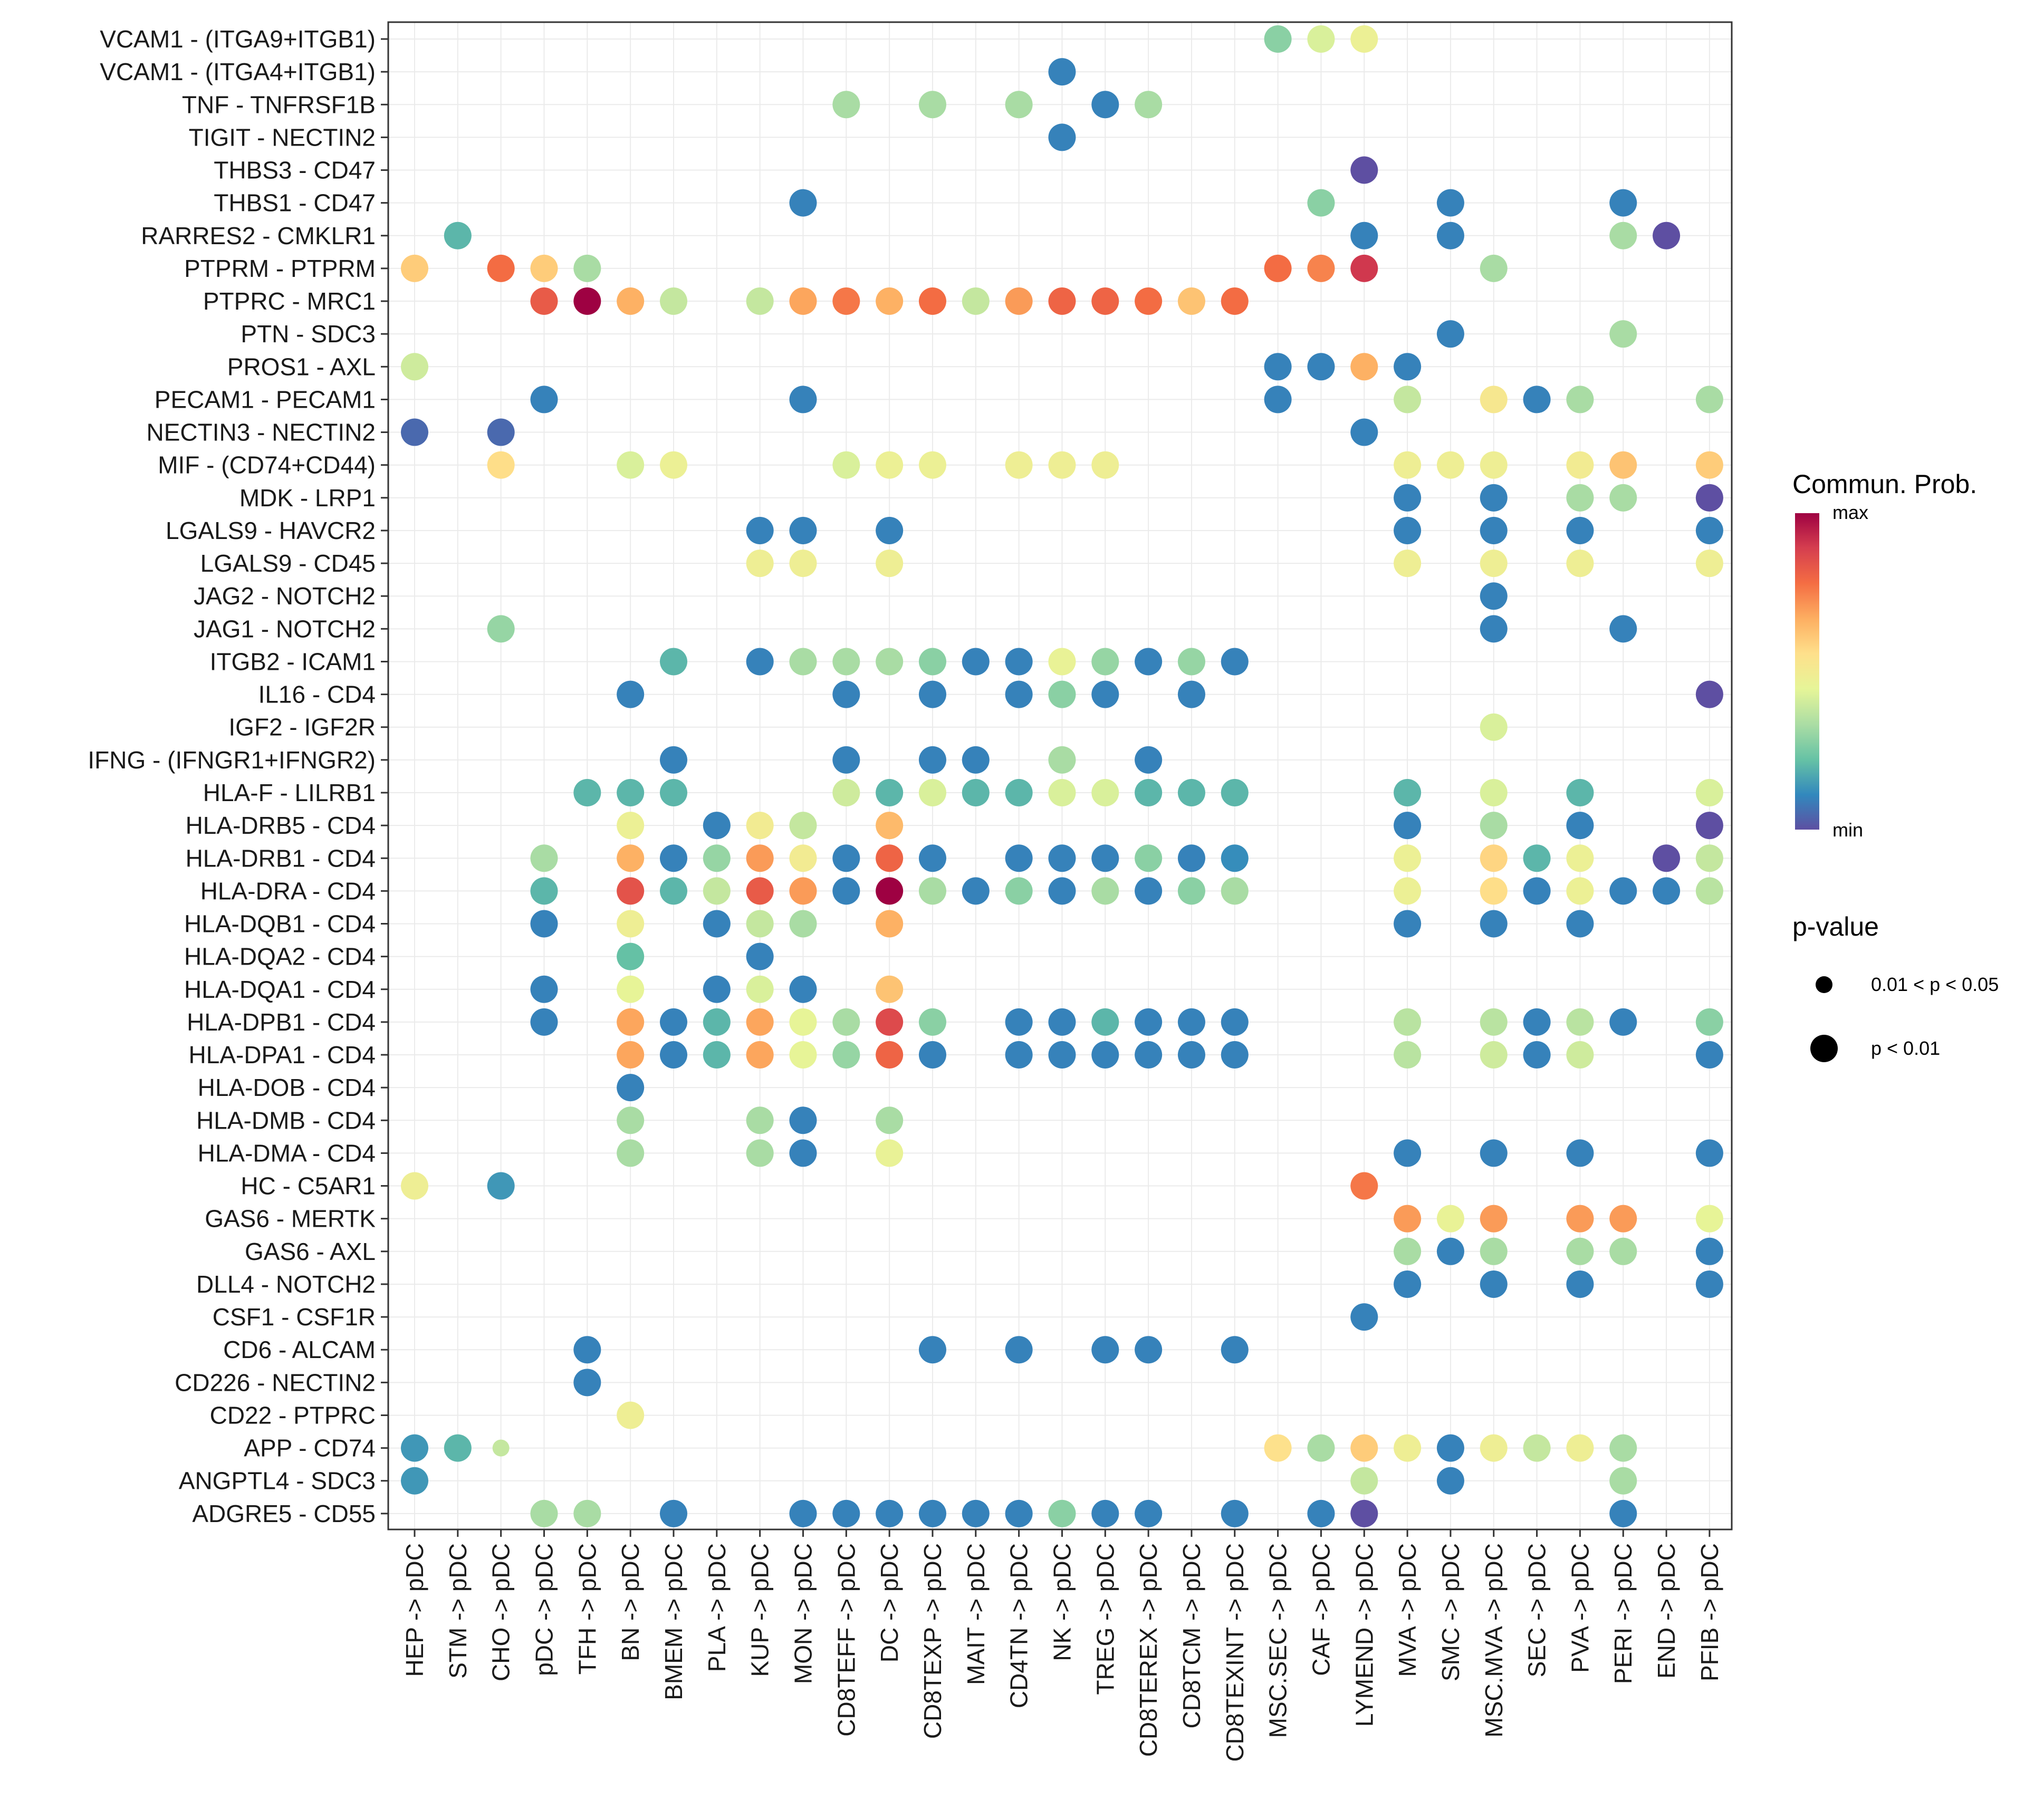 The image size is (2044, 1819). Describe the element at coordinates (1321, 1610) in the screenshot. I see `x-tick-label: CAF -> pDC` at that location.